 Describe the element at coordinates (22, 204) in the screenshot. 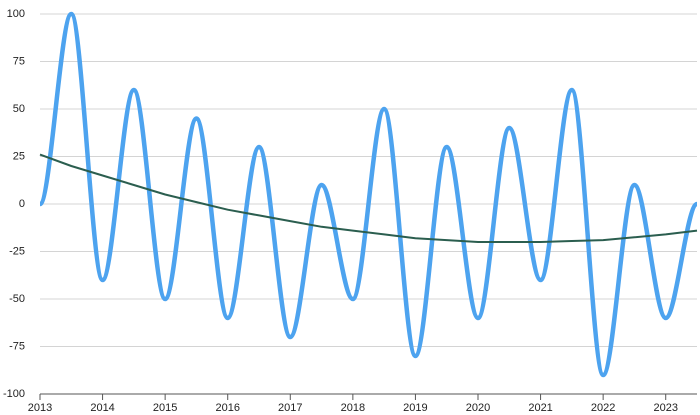

I see `y-tick-label: 0` at that location.